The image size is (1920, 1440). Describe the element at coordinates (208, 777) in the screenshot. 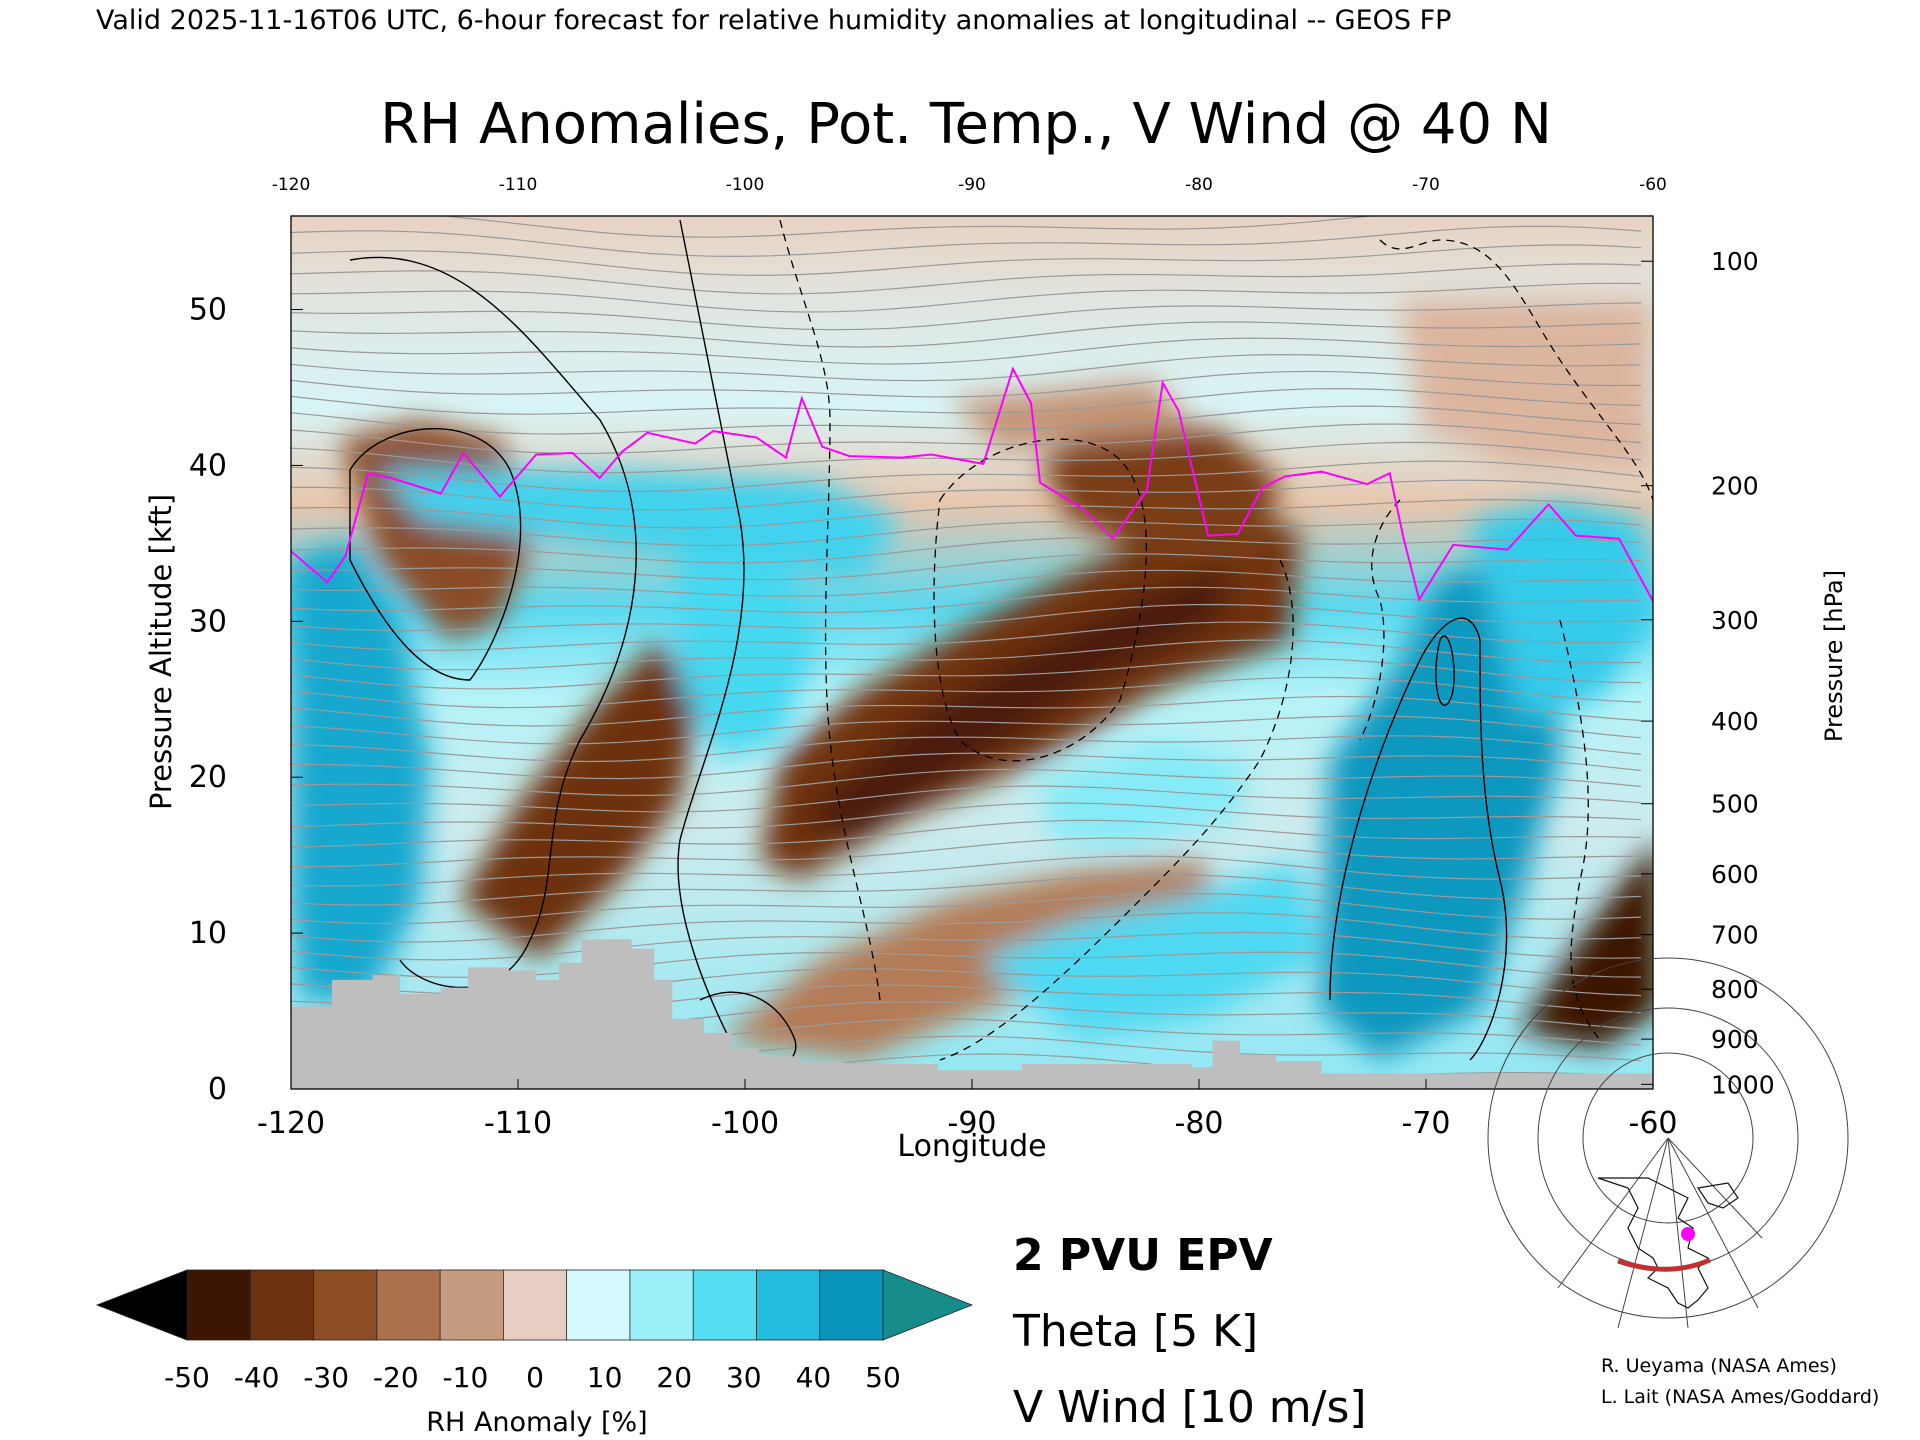

I see `y-tick-label: 20` at that location.